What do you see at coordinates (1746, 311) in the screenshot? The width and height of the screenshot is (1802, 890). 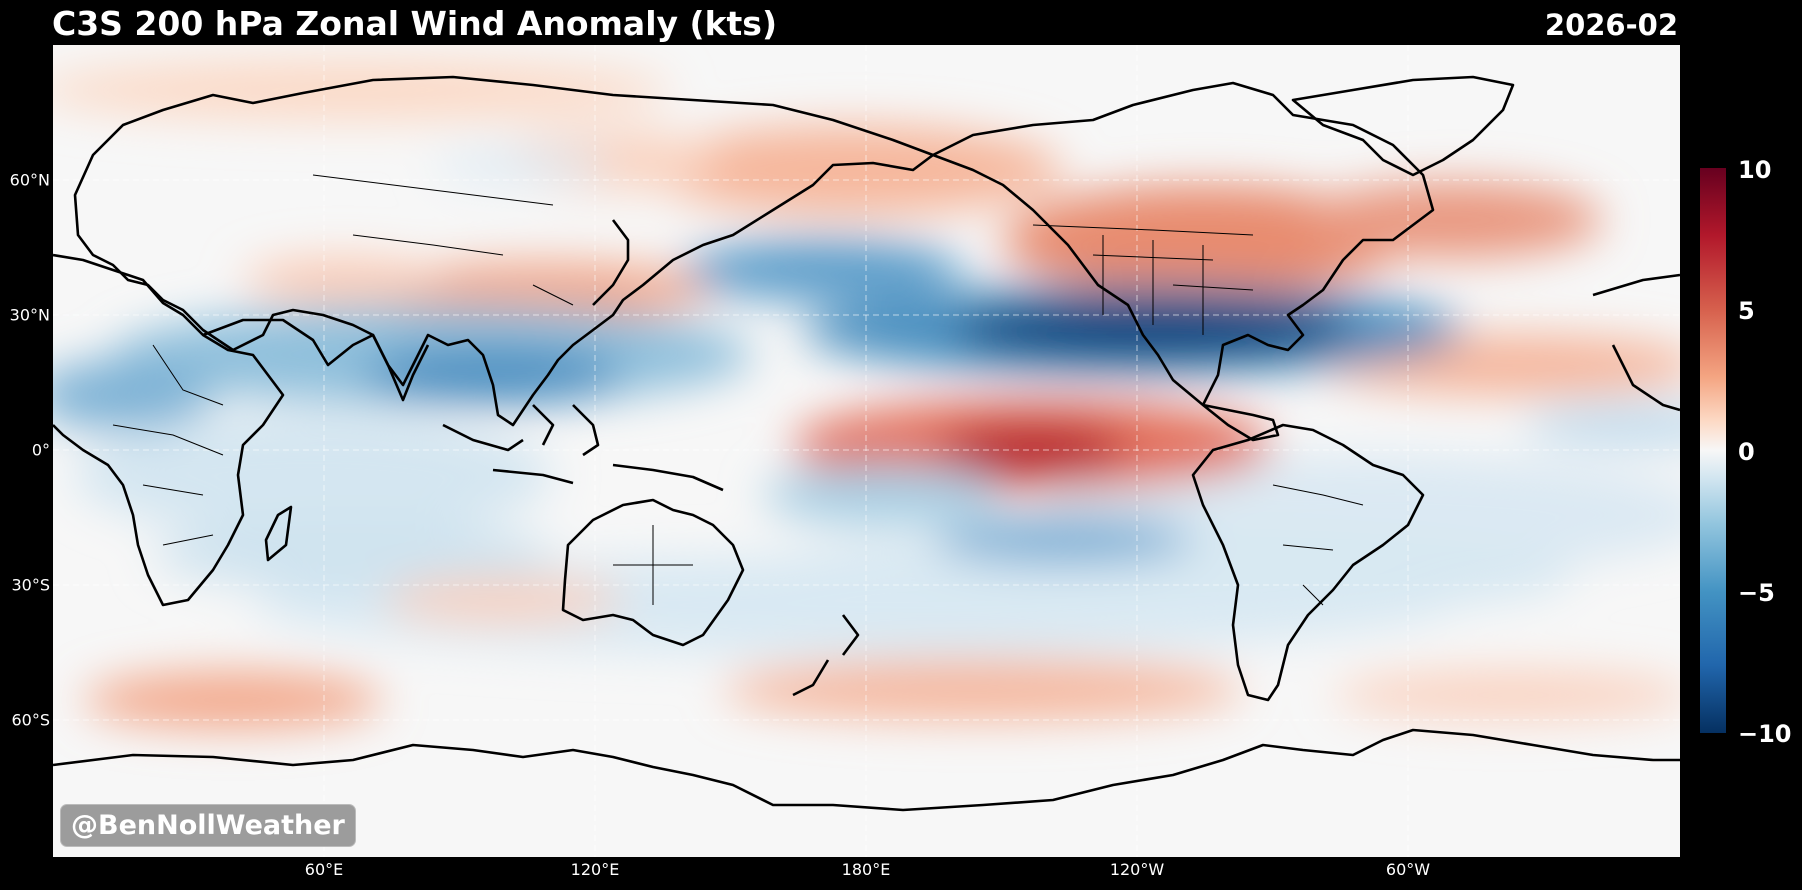 I see `colorbar-tick-5: 5` at bounding box center [1746, 311].